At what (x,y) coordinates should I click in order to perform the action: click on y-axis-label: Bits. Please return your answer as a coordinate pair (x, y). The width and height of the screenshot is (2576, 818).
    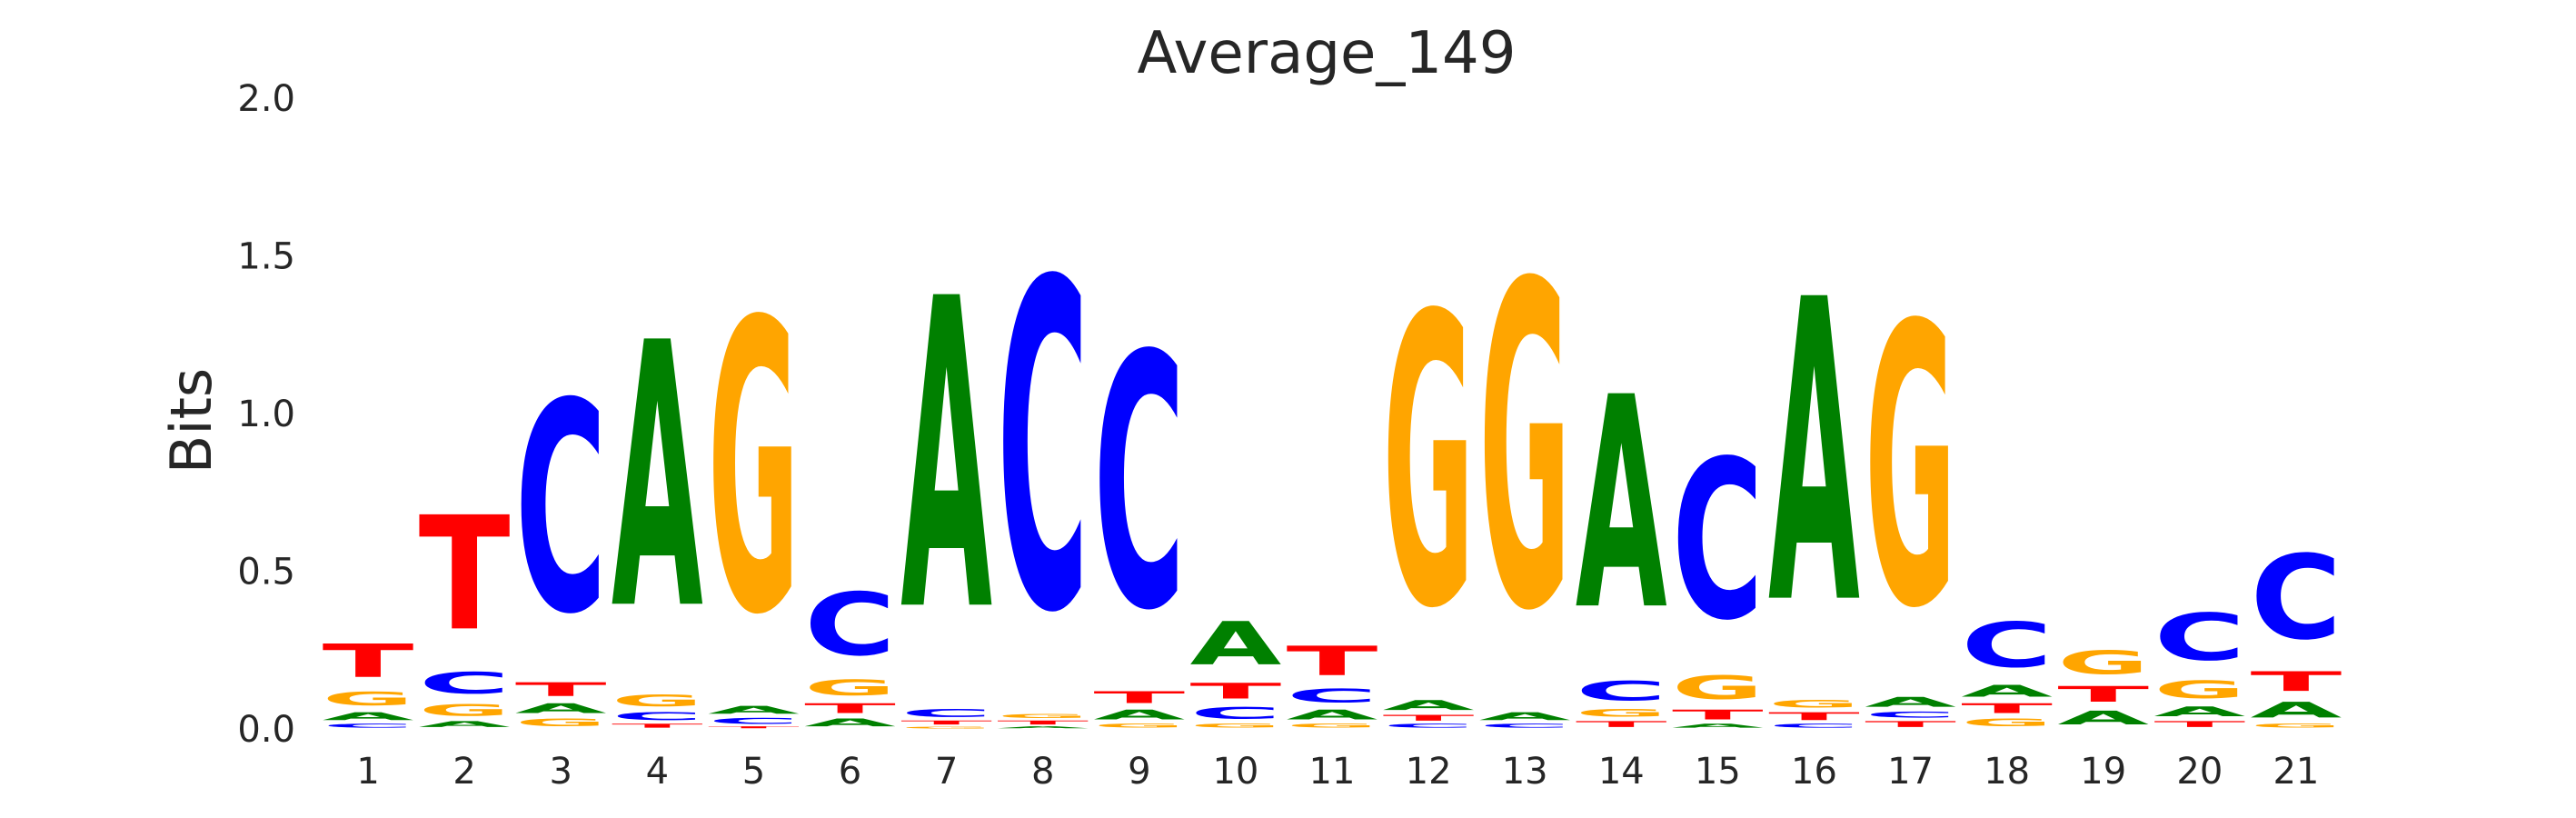
    Looking at the image, I should click on (191, 421).